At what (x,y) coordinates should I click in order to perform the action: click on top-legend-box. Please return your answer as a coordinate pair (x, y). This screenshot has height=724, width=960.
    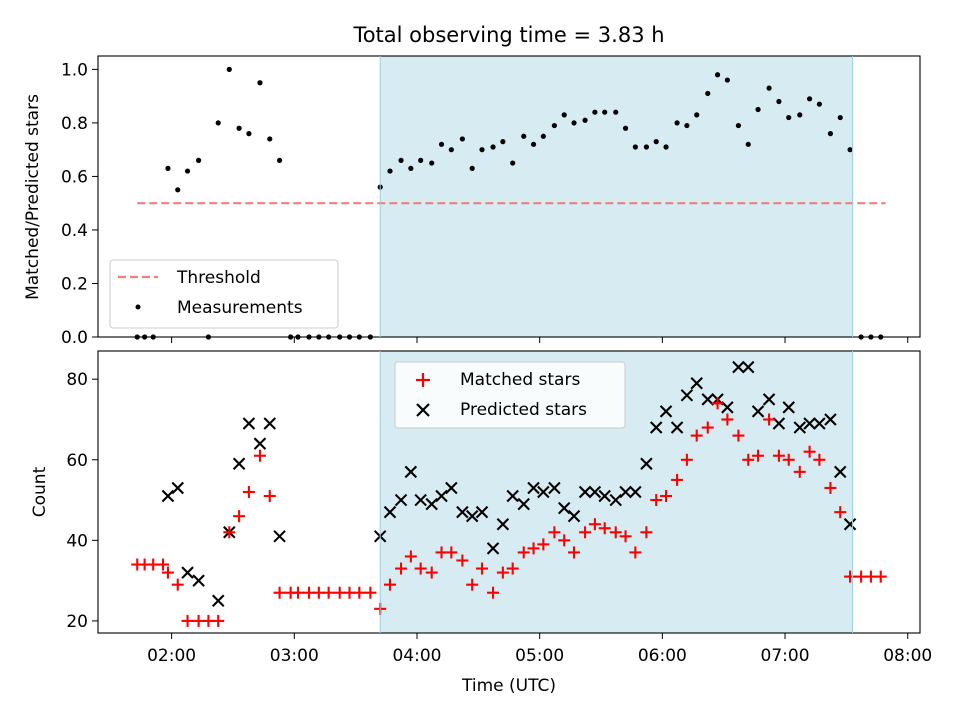
    Looking at the image, I should click on (224, 294).